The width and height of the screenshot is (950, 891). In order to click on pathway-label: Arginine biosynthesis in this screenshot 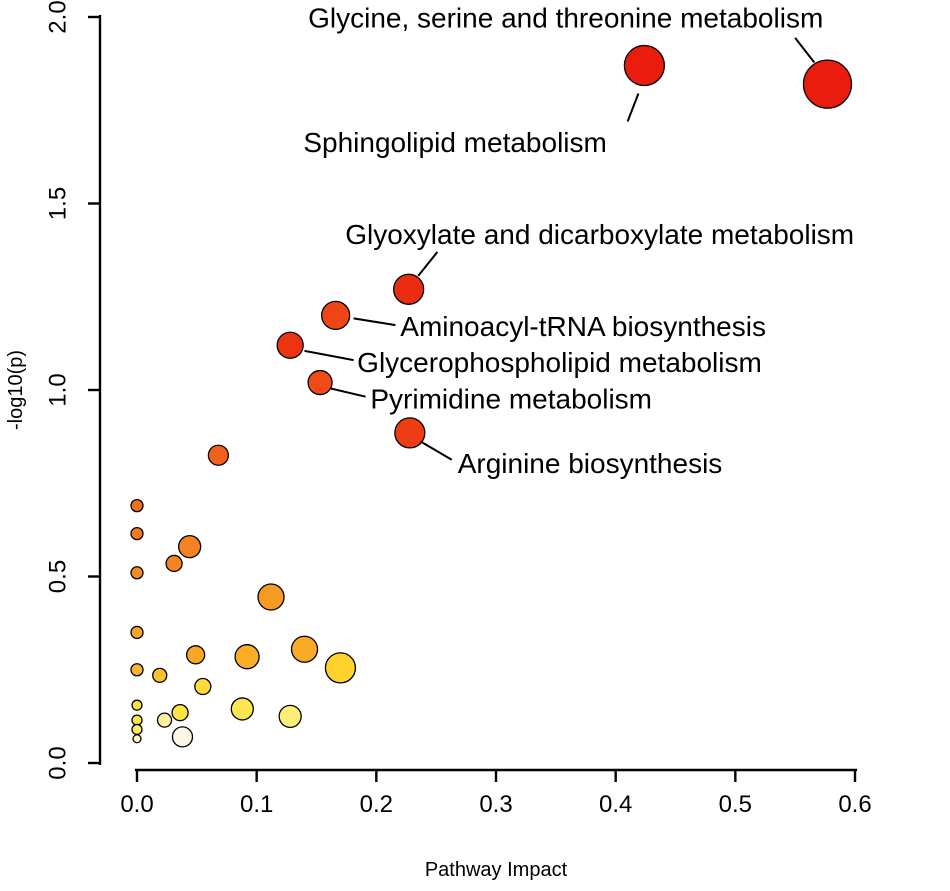, I will do `click(590, 463)`.